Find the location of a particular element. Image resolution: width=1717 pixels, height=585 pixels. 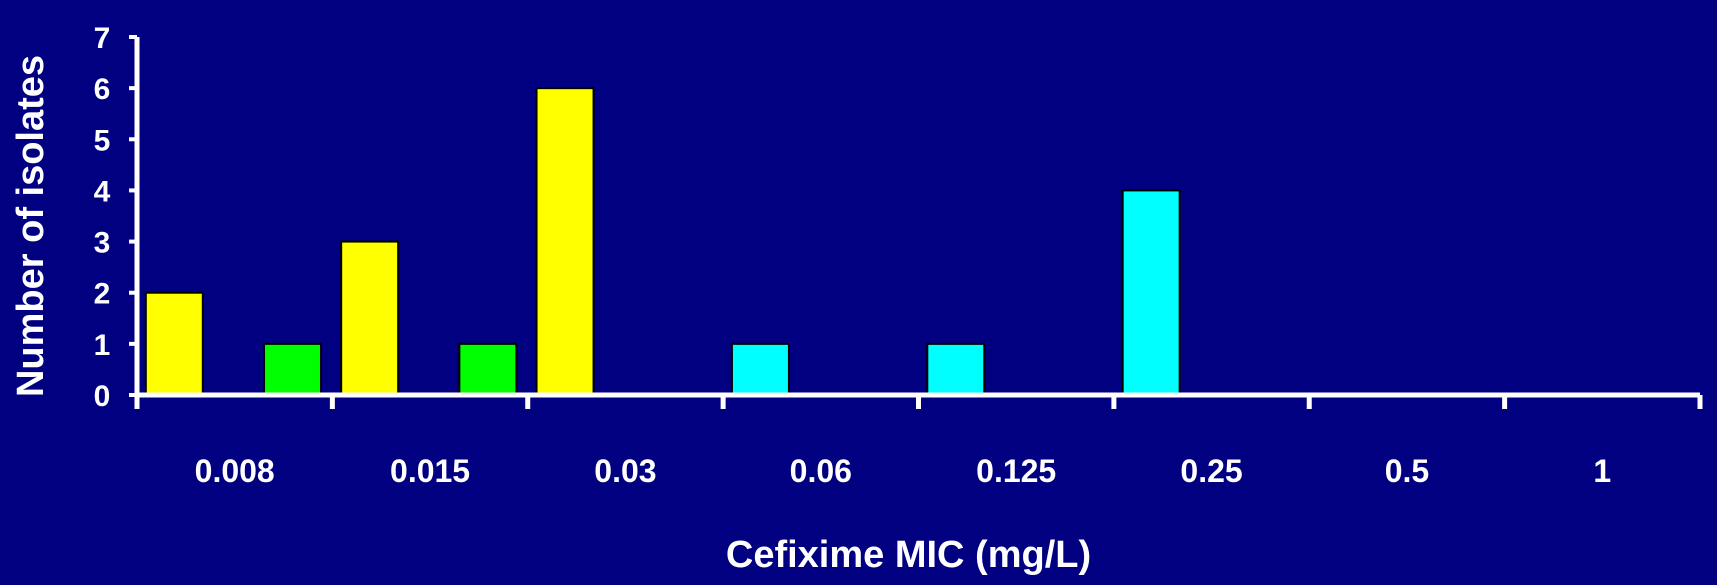

x-tick-label: 0.06 is located at coordinates (821, 471).